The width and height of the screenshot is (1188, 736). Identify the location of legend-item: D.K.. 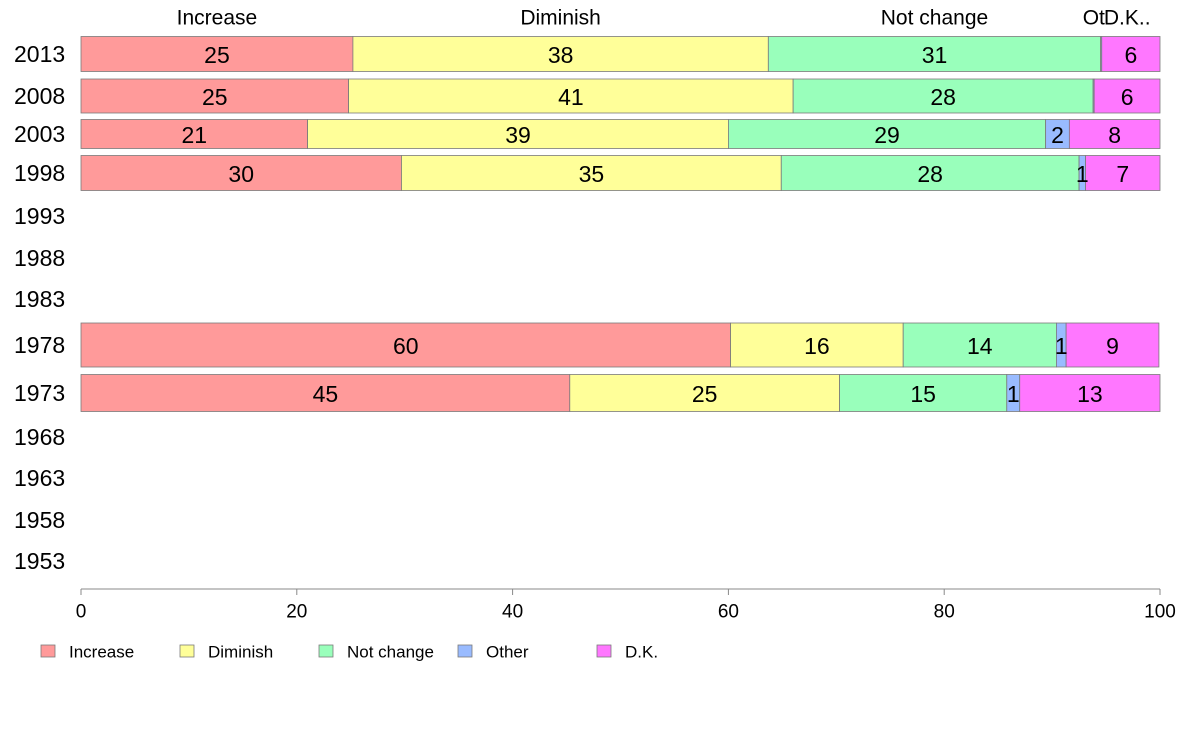
(627, 652).